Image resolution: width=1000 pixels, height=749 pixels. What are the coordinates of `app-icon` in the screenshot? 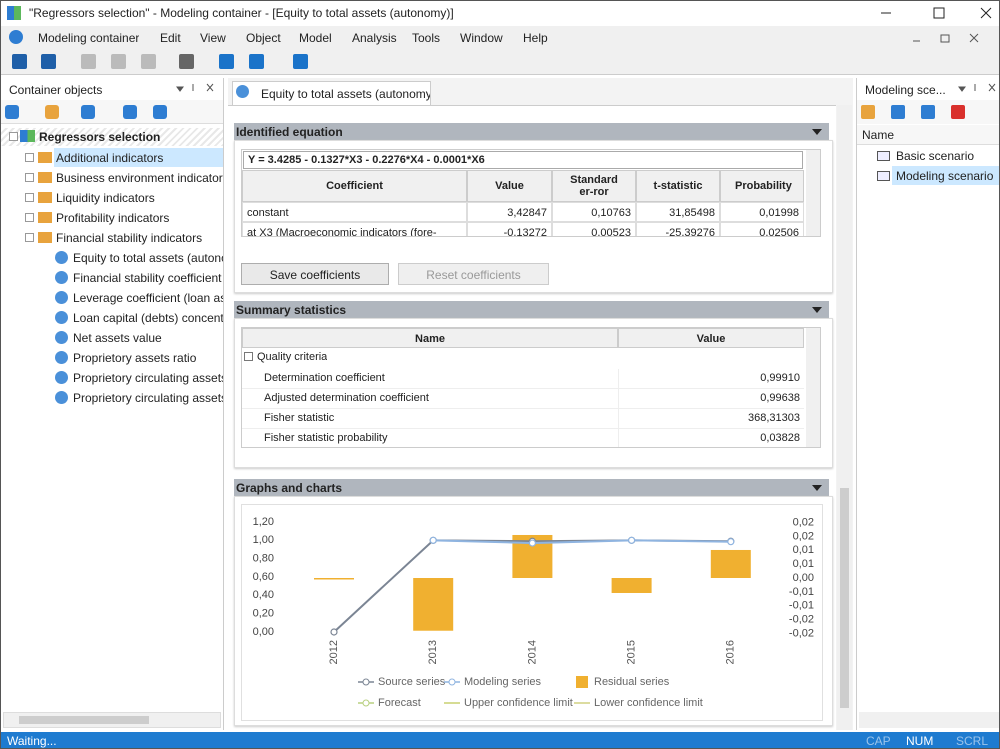 It's located at (14, 13).